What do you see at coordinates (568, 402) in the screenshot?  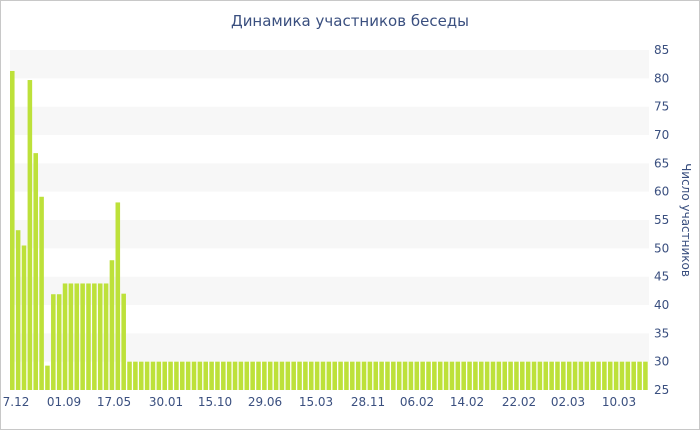 I see `x-tick-label: 02.03` at bounding box center [568, 402].